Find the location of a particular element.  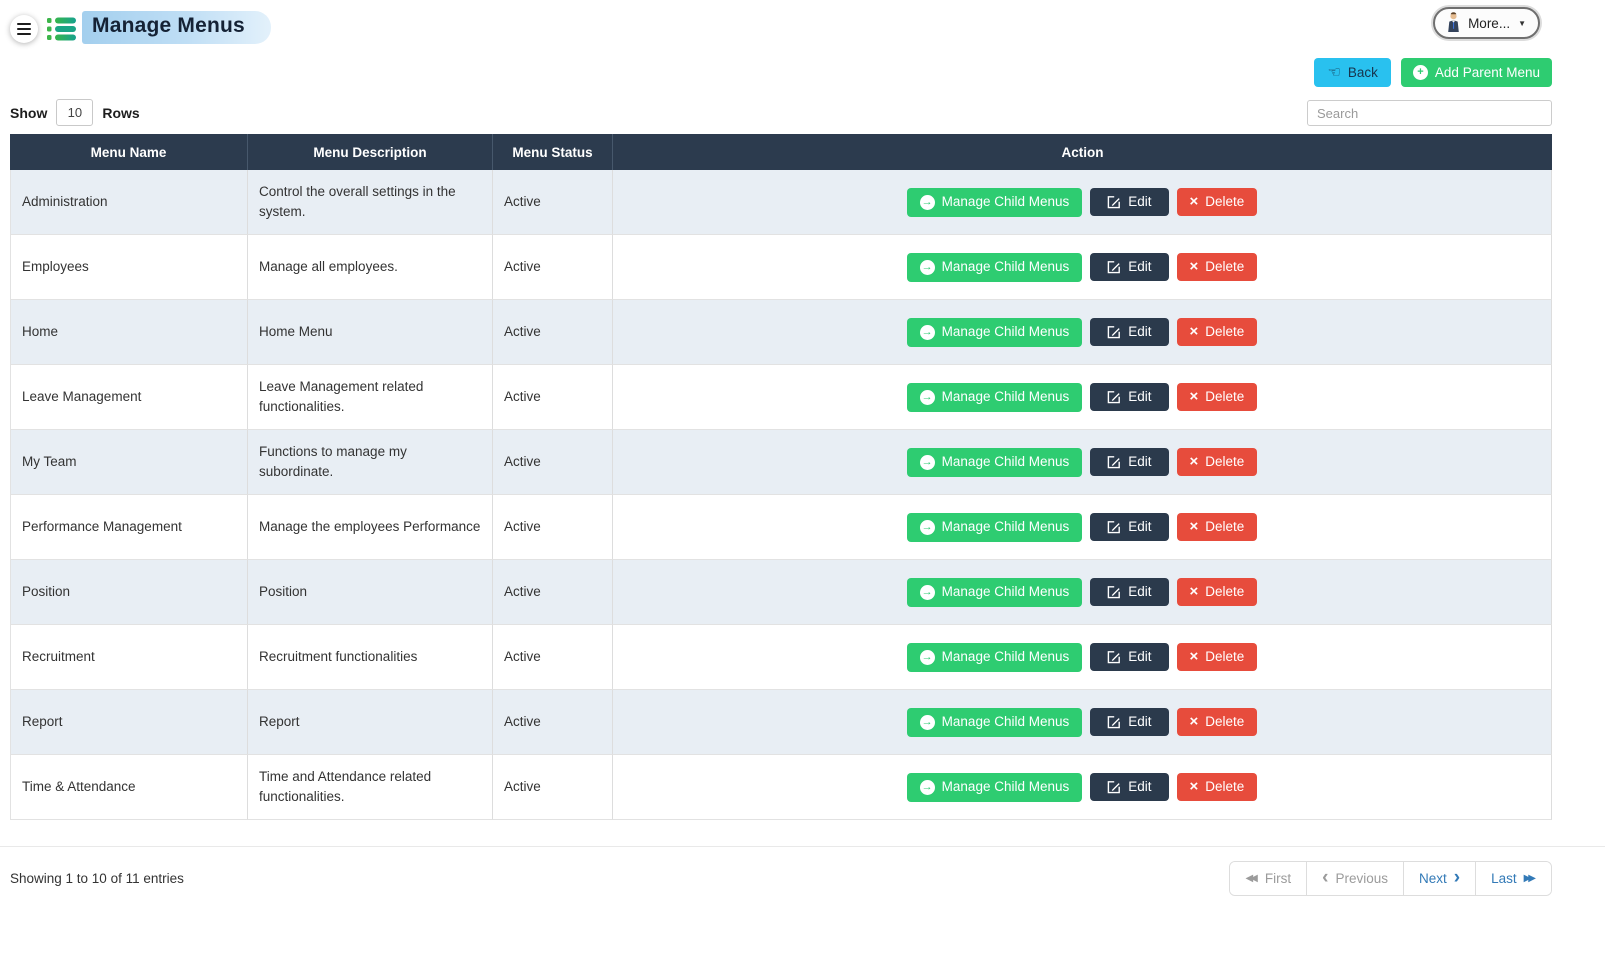

column-header-menu-status: Menu Status is located at coordinates (553, 152).